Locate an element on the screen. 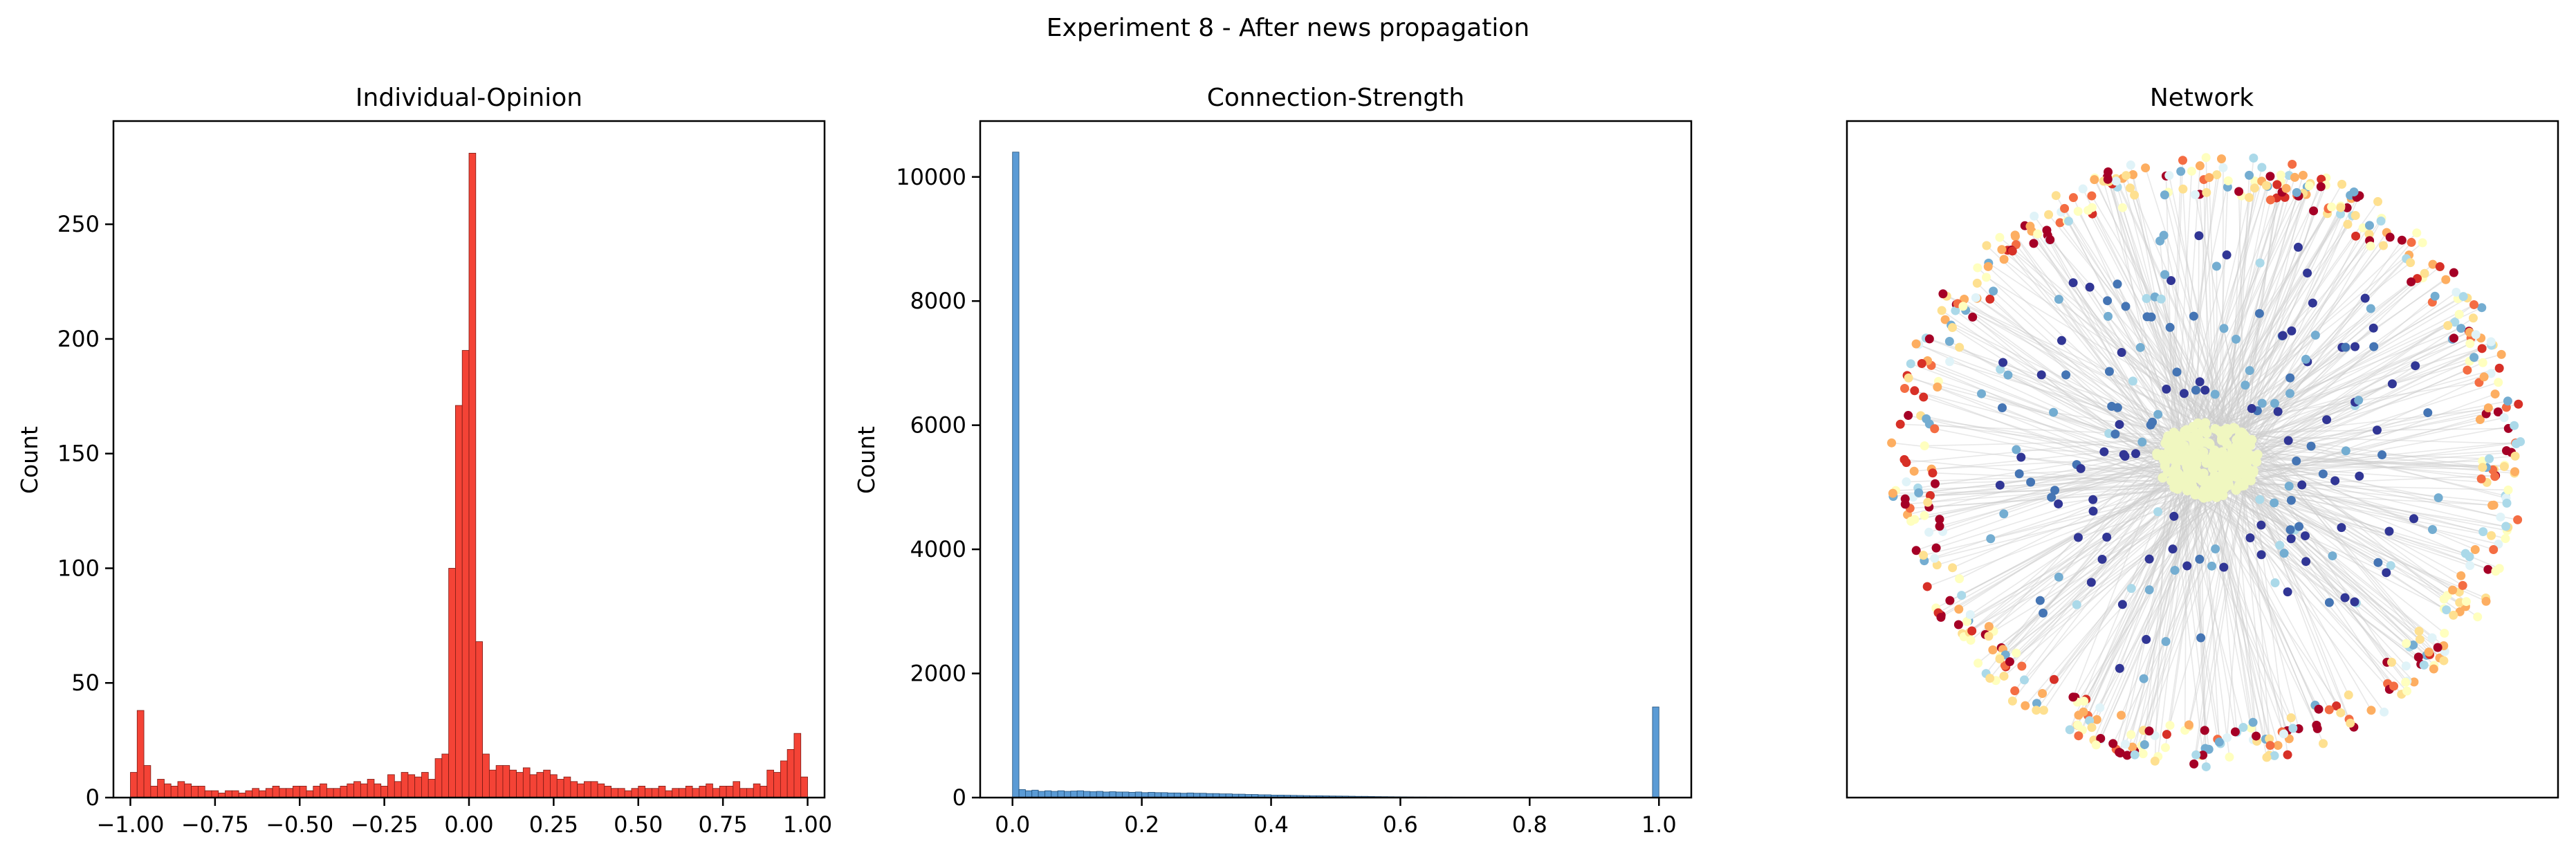 The height and width of the screenshot is (855, 2576). opinion-histogram-ylabel: Count is located at coordinates (29, 460).